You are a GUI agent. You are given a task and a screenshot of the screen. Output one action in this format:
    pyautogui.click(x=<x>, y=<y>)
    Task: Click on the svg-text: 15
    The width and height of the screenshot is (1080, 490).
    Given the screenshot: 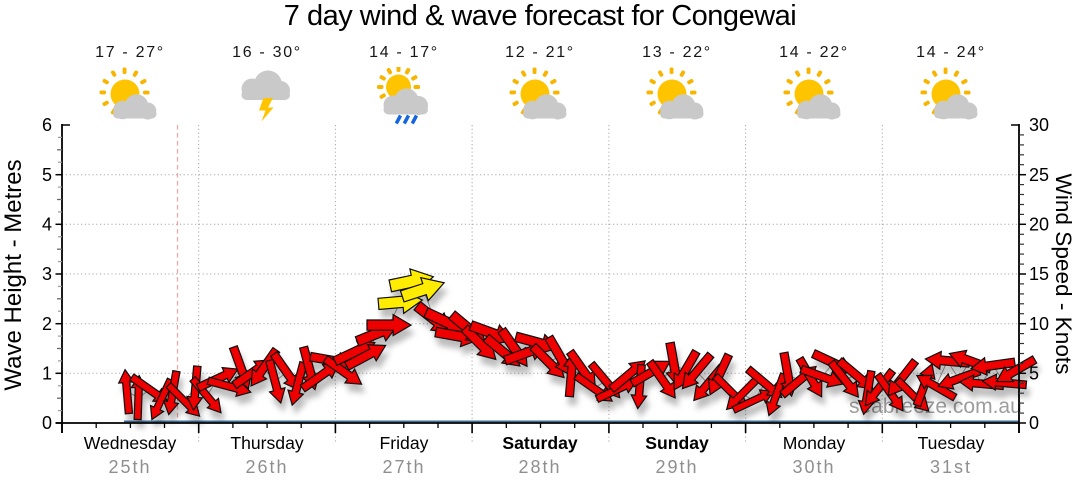 What is the action you would take?
    pyautogui.click(x=1039, y=274)
    